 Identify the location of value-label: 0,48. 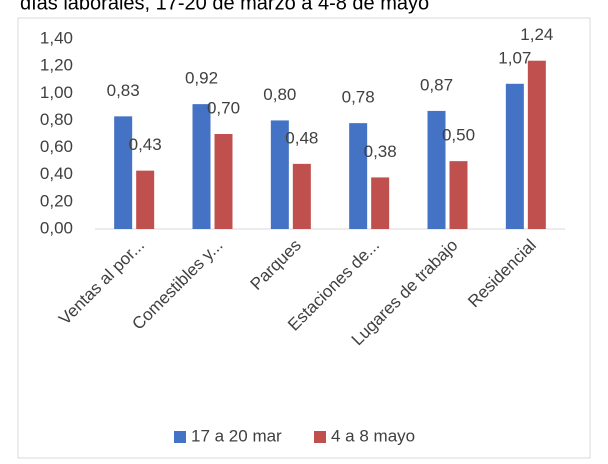
(301, 137).